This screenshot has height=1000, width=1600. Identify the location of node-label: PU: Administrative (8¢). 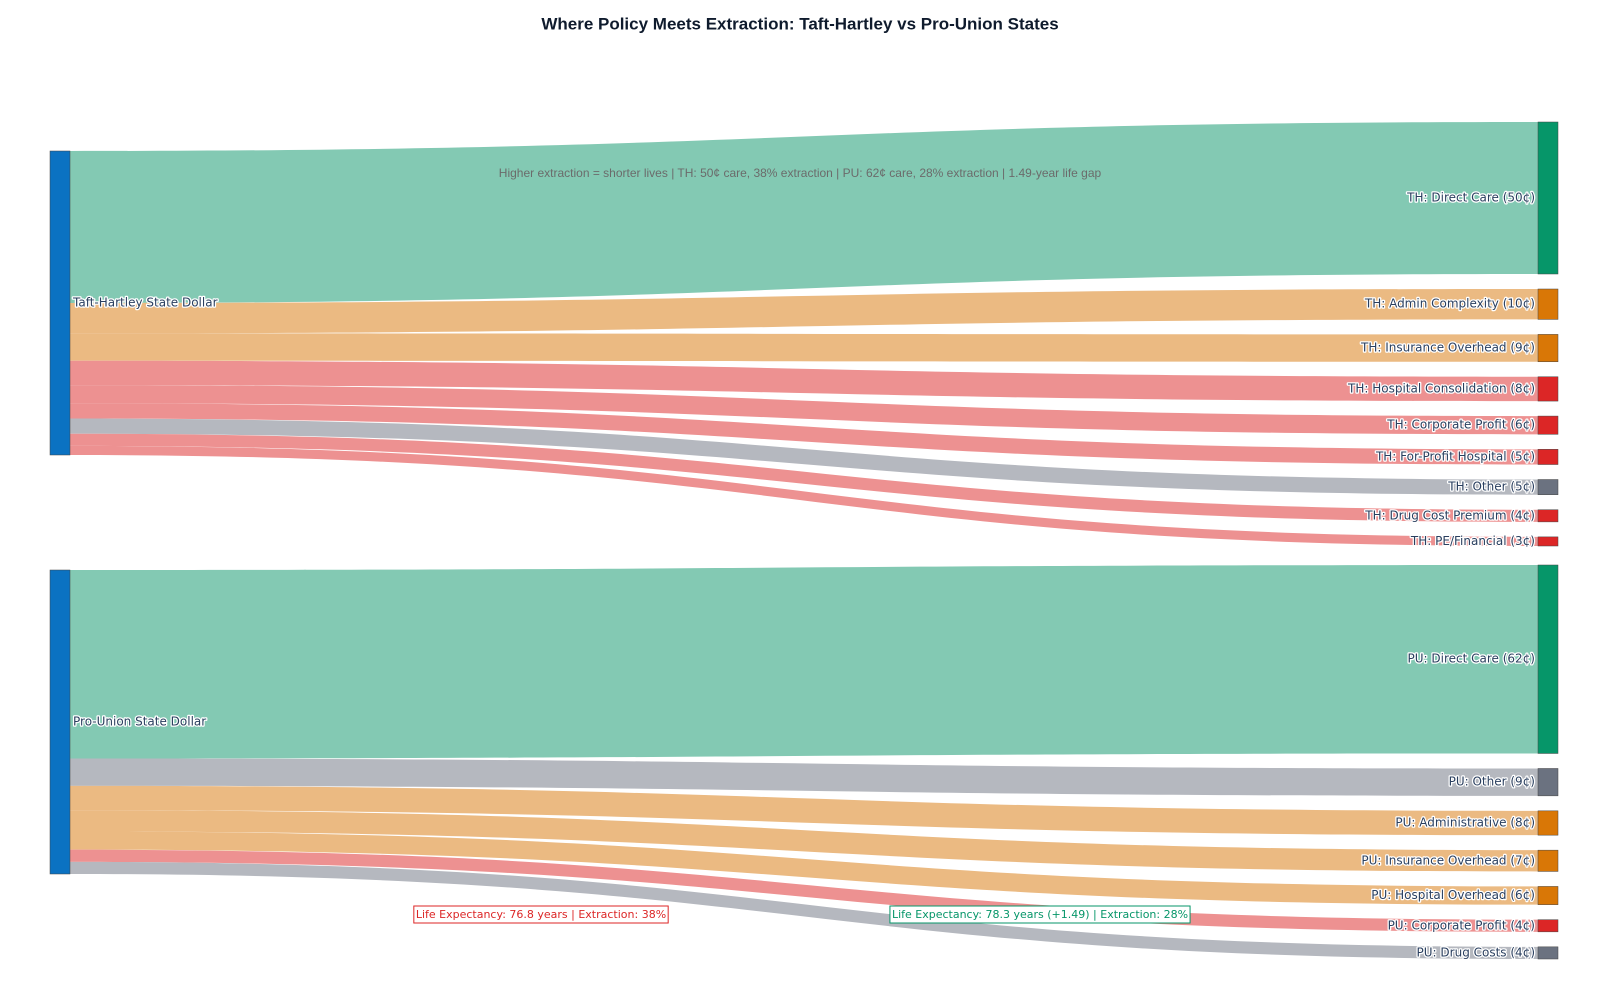
(1465, 823).